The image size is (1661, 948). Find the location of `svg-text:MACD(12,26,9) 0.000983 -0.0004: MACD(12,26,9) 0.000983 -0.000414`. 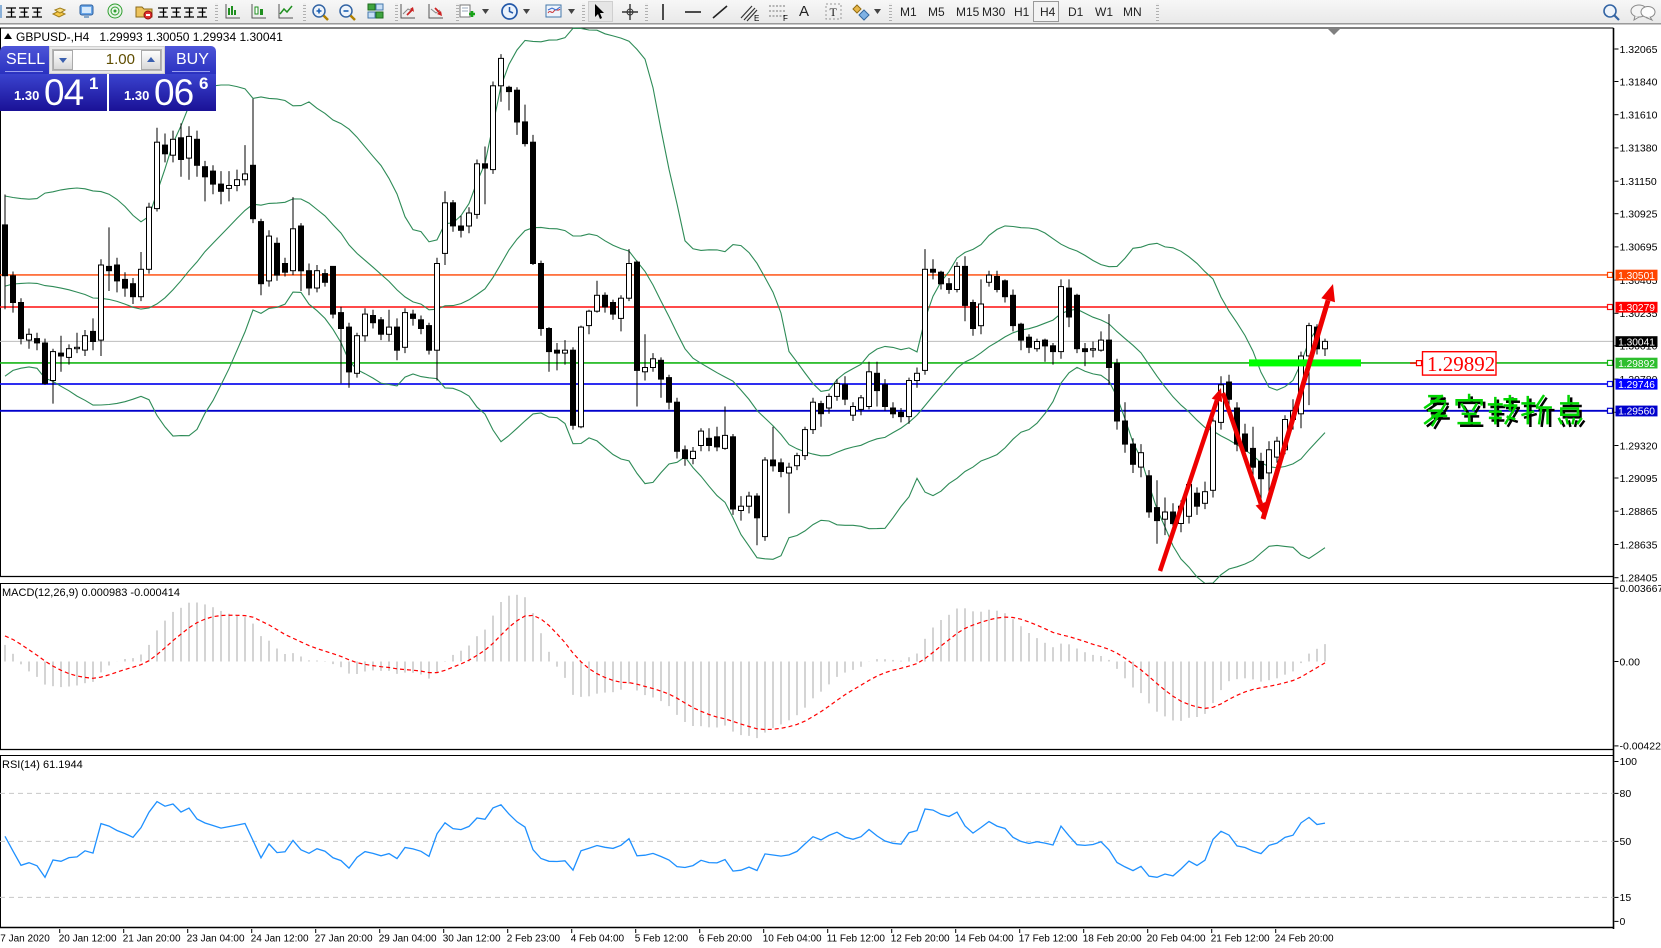

svg-text:MACD(12,26,9) 0.000983 -0.0004: MACD(12,26,9) 0.000983 -0.000414 is located at coordinates (91, 593).